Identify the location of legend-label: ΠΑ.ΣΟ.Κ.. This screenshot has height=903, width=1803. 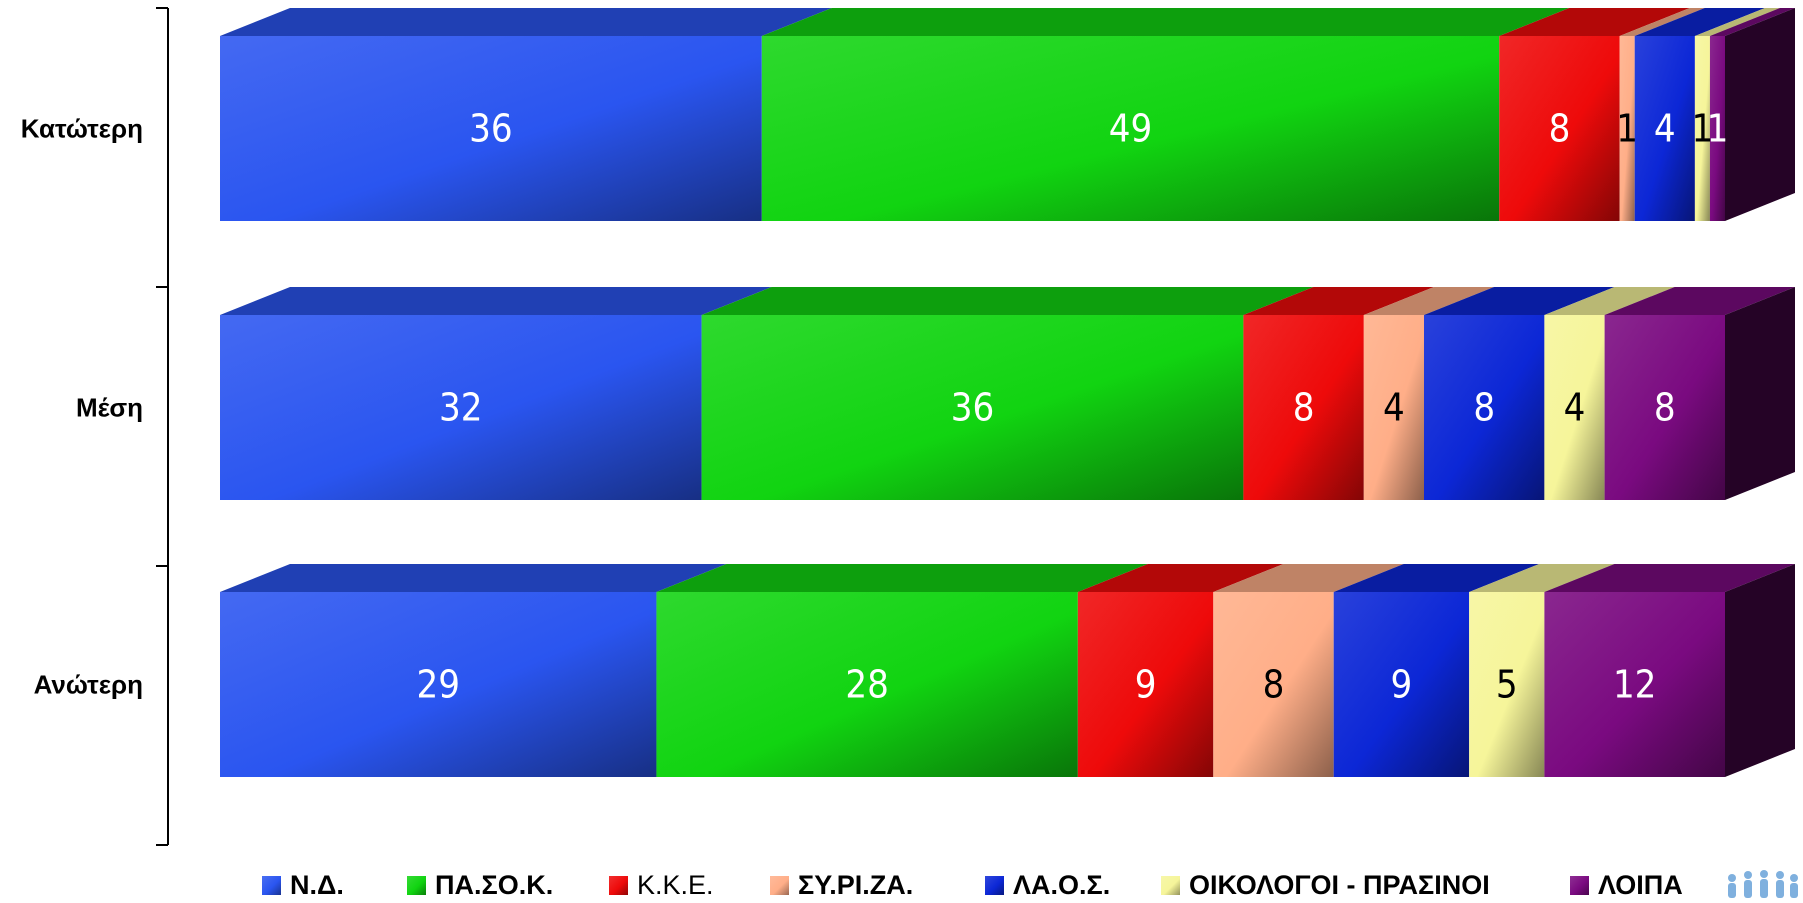
(494, 884).